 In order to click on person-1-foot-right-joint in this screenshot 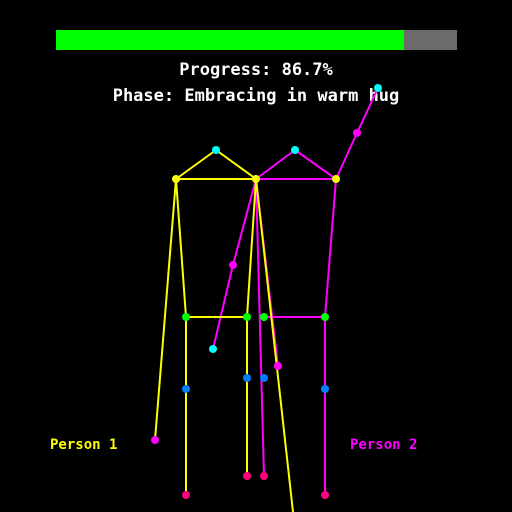, I will do `click(247, 476)`.